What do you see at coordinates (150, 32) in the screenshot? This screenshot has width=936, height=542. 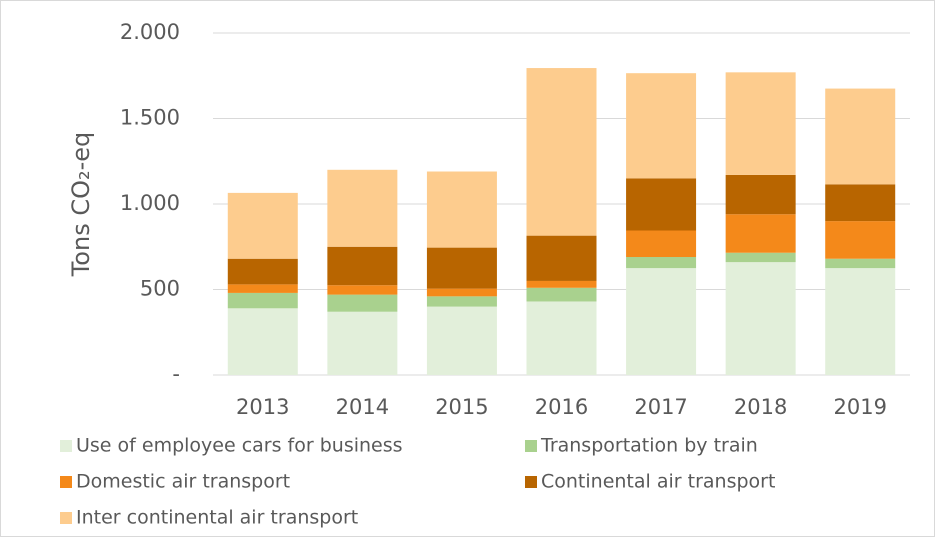 I see `y-tick-label: 2.000` at bounding box center [150, 32].